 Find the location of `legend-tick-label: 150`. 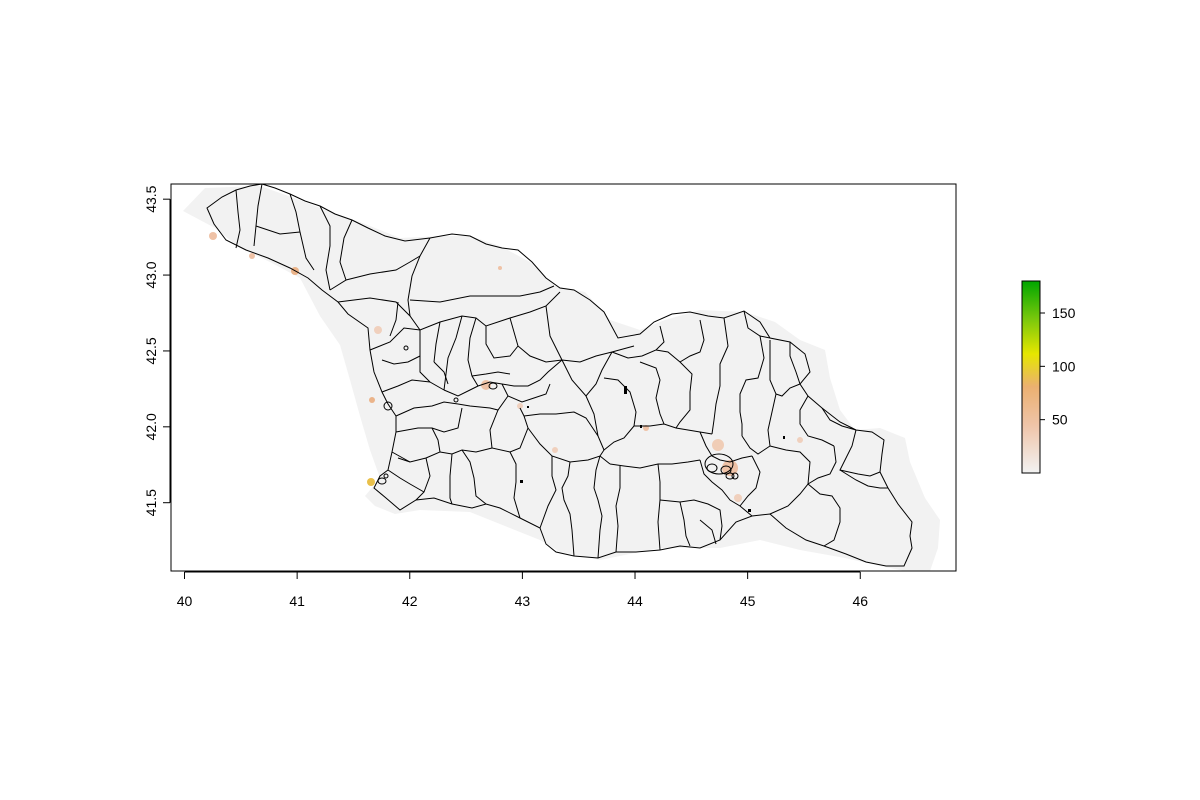

legend-tick-label: 150 is located at coordinates (1064, 313).